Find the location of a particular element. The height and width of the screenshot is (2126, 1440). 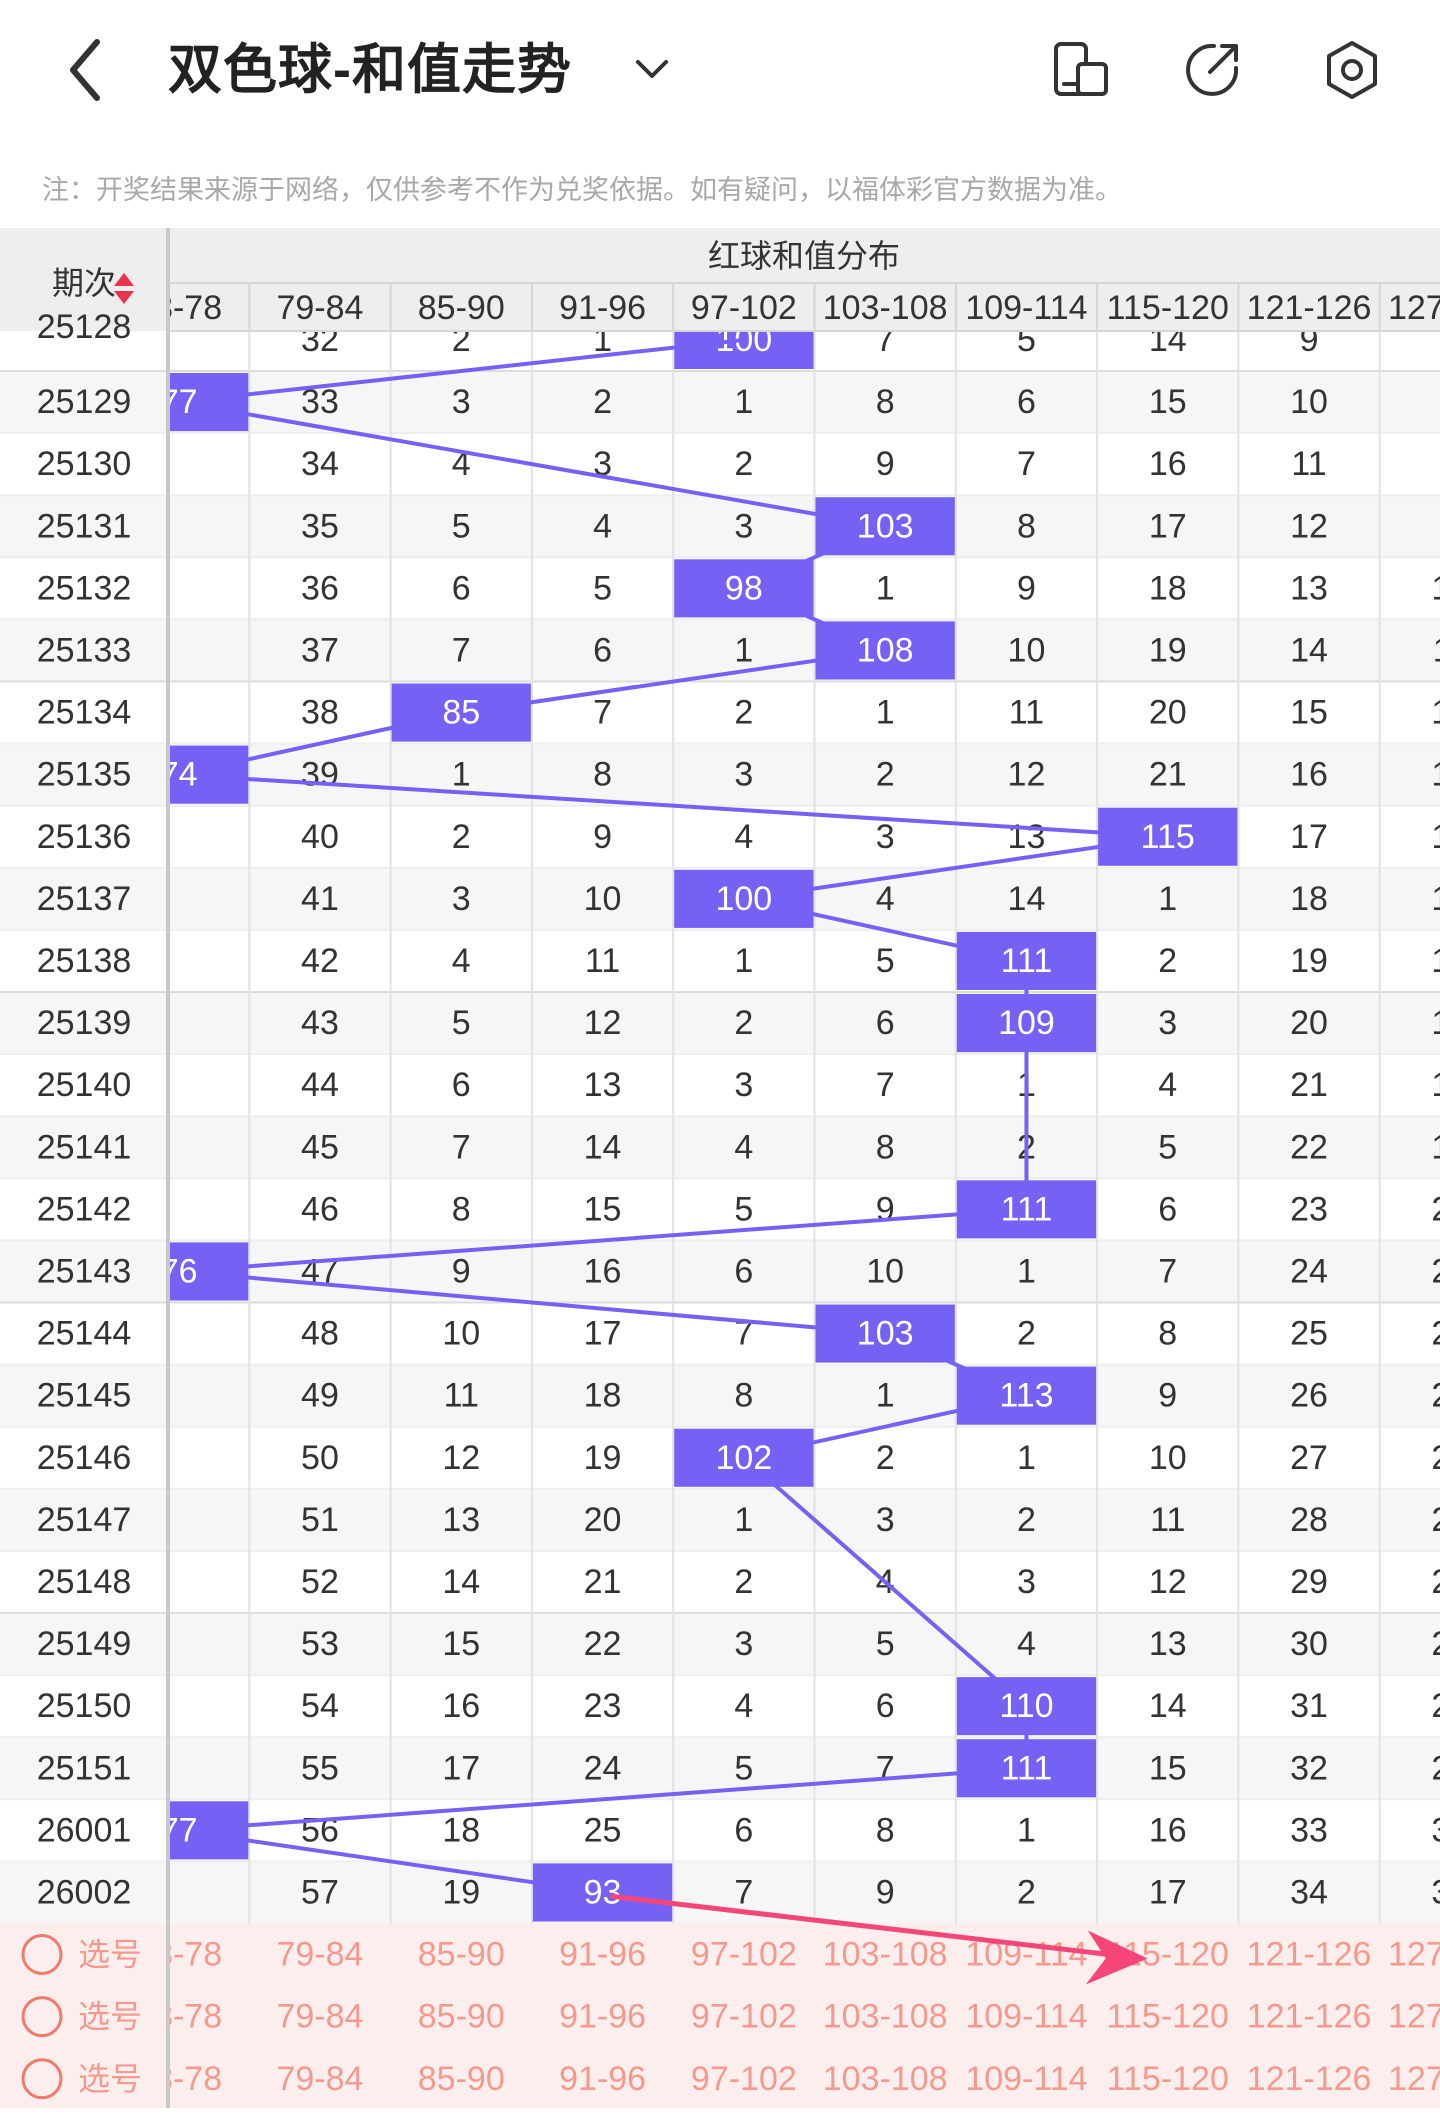

table-cell: 15 is located at coordinates (1435, 899).